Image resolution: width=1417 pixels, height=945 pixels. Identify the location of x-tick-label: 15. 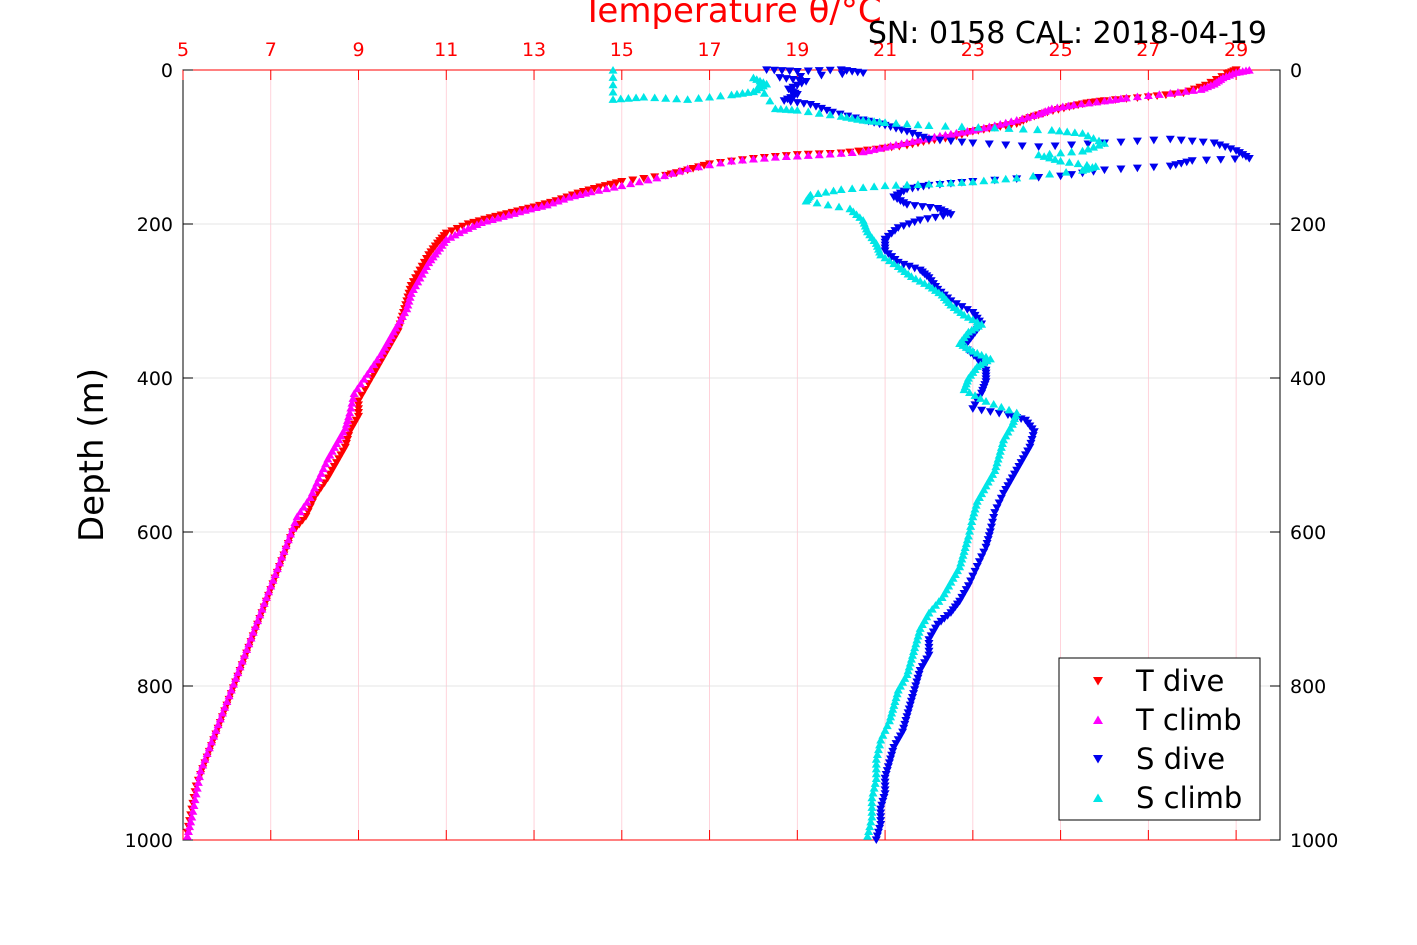
(622, 50).